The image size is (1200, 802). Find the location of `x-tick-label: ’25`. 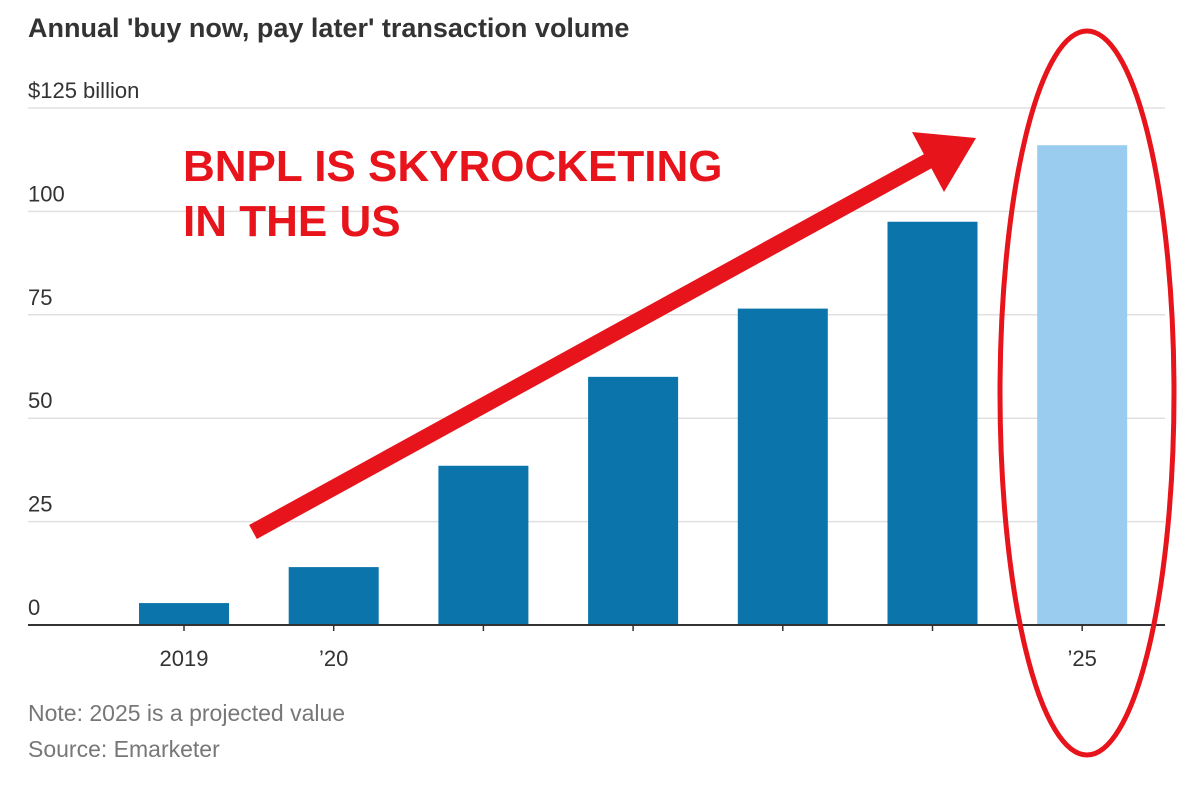

x-tick-label: ’25 is located at coordinates (1082, 658).